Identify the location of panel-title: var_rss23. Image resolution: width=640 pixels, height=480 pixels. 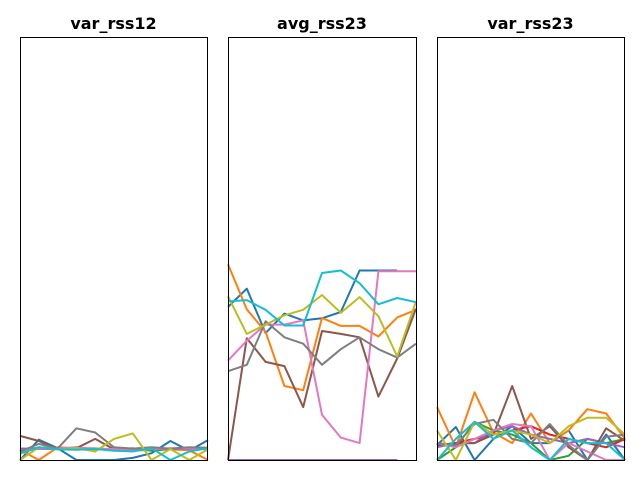
(530, 23).